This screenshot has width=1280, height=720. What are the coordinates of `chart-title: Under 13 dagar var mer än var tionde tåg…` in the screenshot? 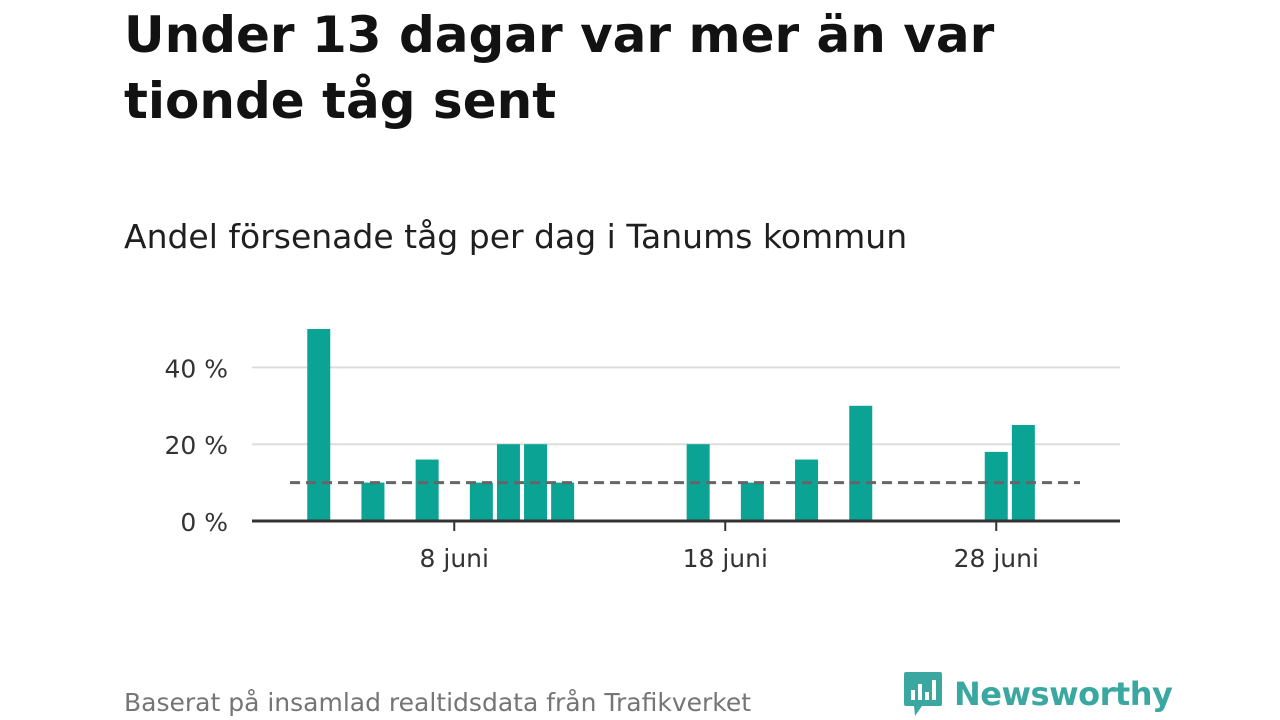 It's located at (559, 68).